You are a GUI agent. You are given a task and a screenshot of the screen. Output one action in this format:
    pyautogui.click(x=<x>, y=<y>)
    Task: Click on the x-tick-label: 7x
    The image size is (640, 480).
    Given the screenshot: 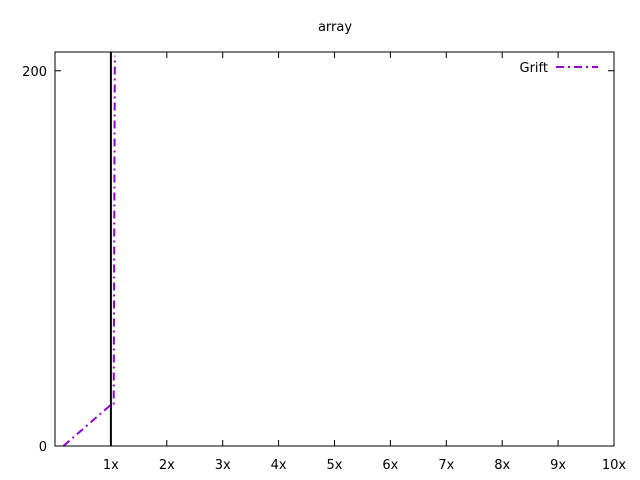 What is the action you would take?
    pyautogui.click(x=446, y=465)
    